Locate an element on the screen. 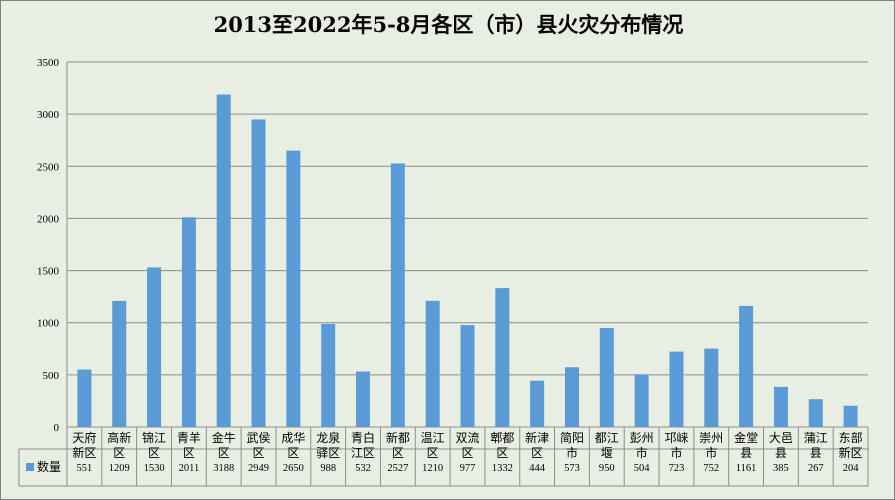  chart-title: 2013至2022年5-8月各区（市）县火灾分布情况 is located at coordinates (448, 24).